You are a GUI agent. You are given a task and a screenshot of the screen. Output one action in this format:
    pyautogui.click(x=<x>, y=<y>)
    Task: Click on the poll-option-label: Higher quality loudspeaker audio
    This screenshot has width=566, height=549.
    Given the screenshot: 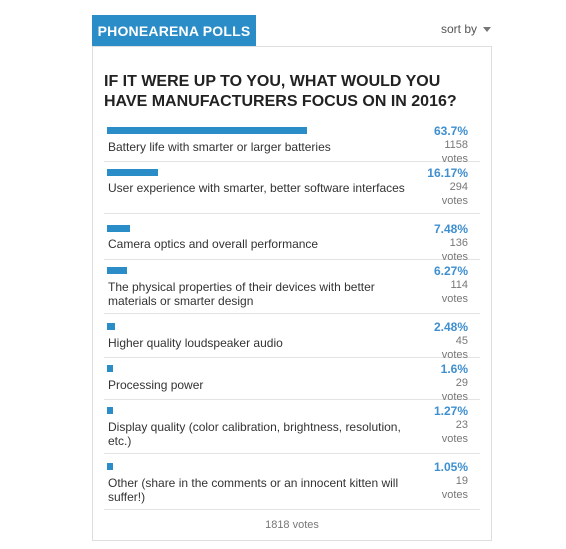 What is the action you would take?
    pyautogui.click(x=195, y=343)
    